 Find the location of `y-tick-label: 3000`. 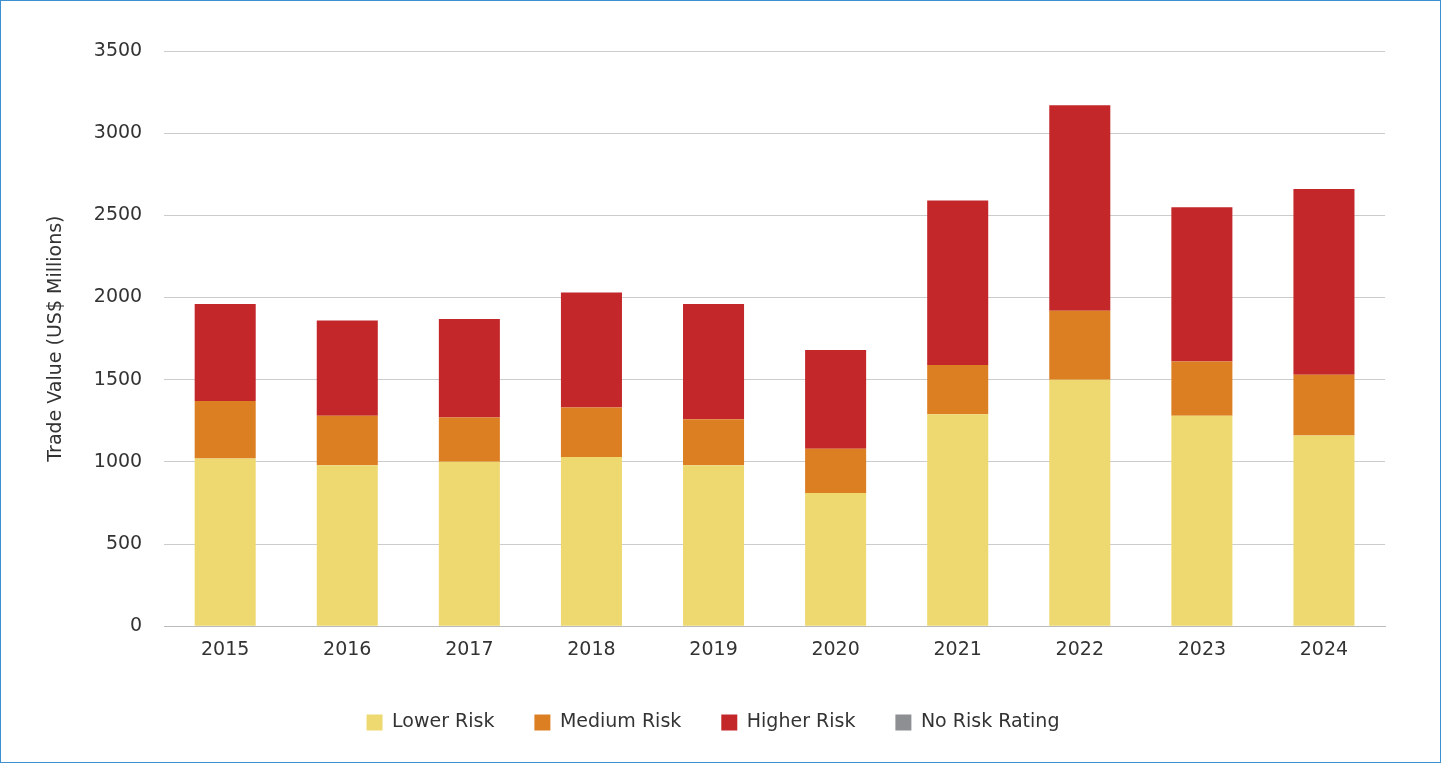

y-tick-label: 3000 is located at coordinates (118, 131).